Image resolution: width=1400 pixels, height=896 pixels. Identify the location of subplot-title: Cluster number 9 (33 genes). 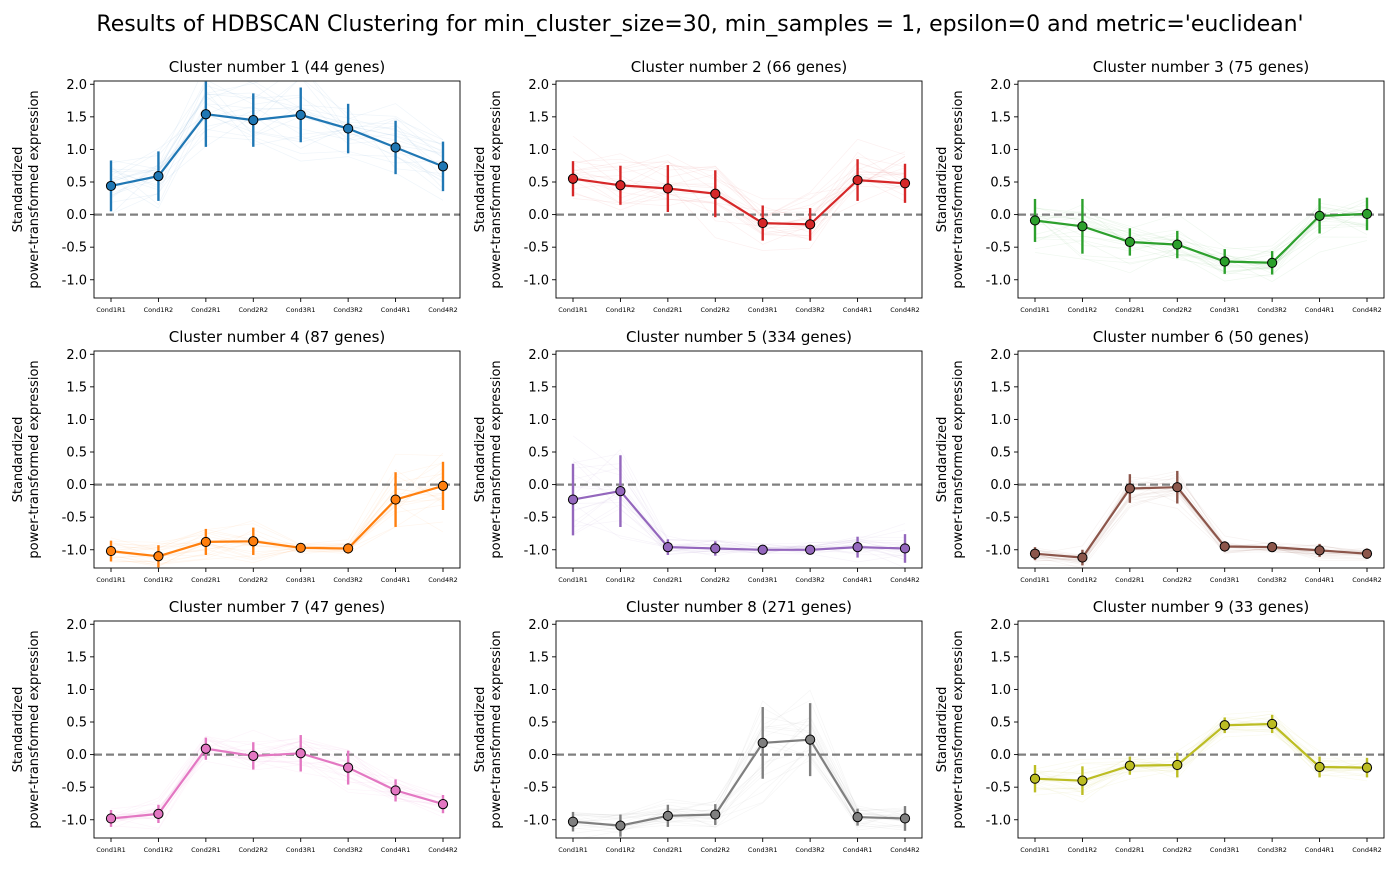
(1201, 607).